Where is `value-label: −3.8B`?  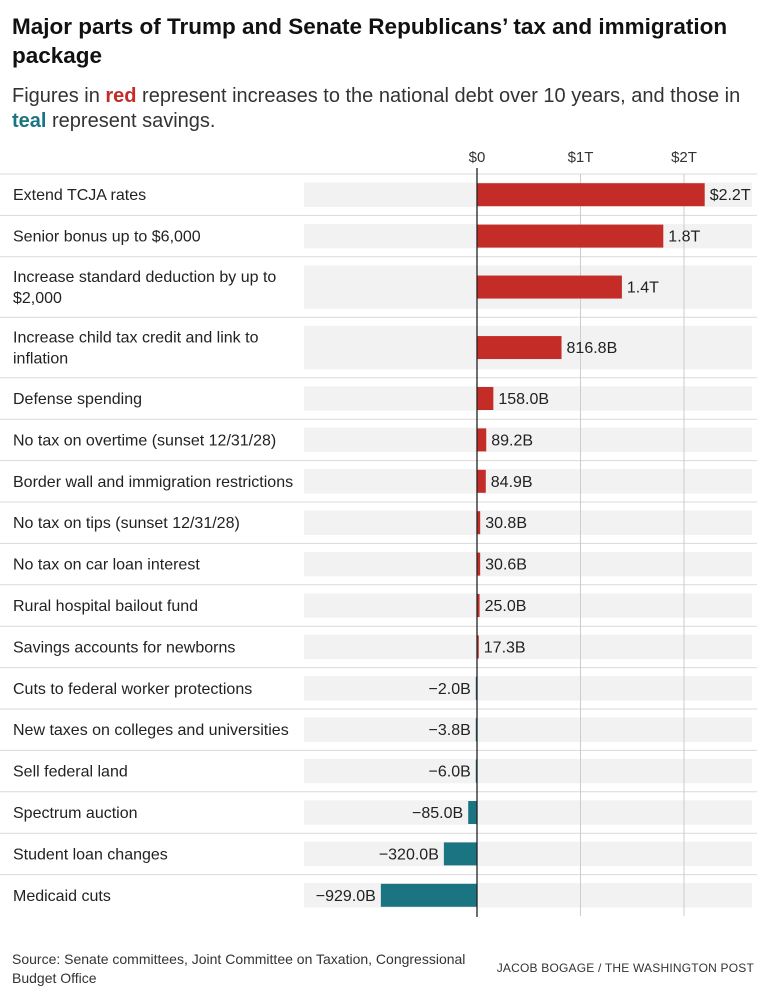 value-label: −3.8B is located at coordinates (450, 730).